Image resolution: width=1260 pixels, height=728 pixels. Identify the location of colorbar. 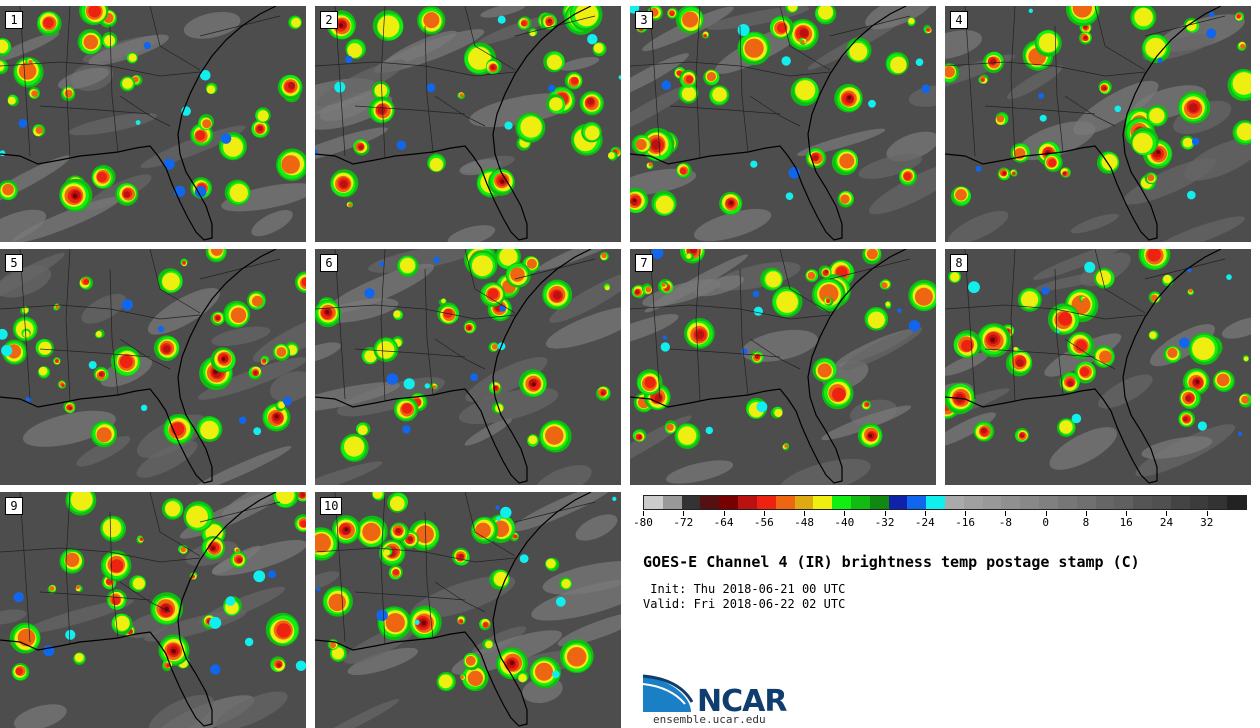
(945, 502).